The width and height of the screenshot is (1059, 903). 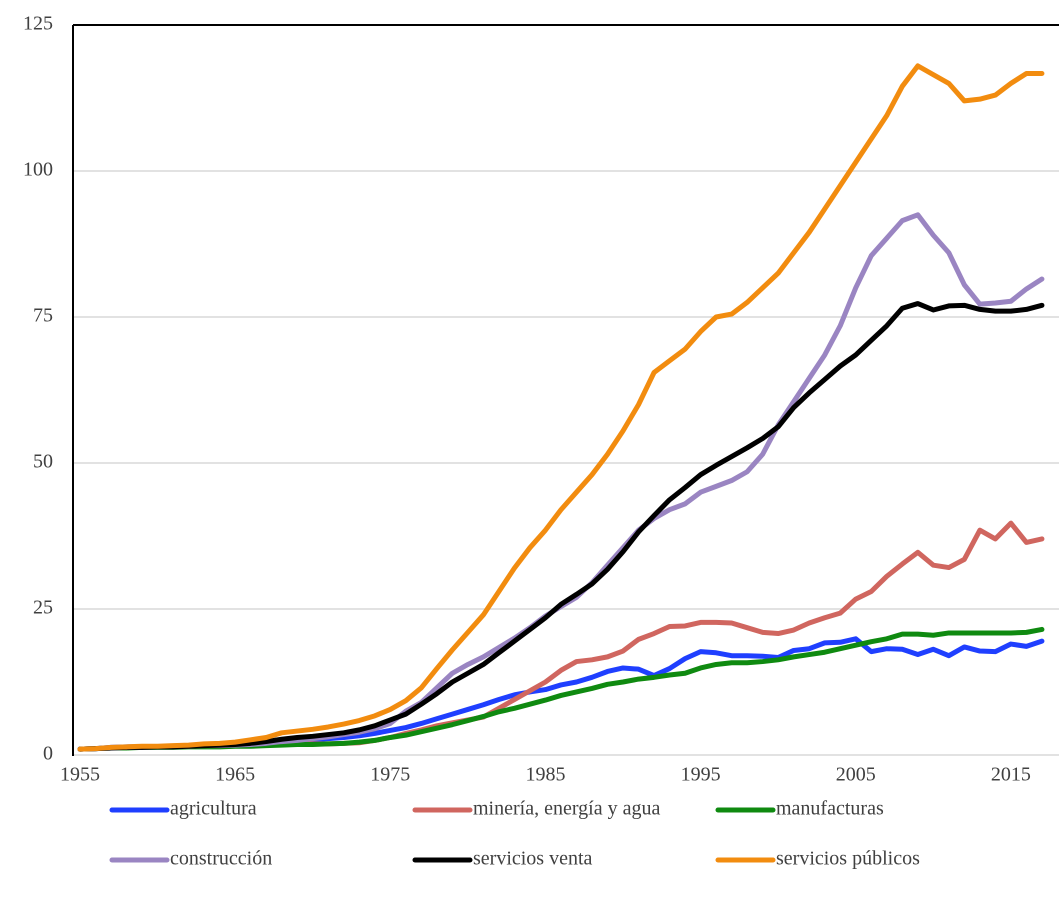 I want to click on legend-label: agricultura, so click(x=213, y=809).